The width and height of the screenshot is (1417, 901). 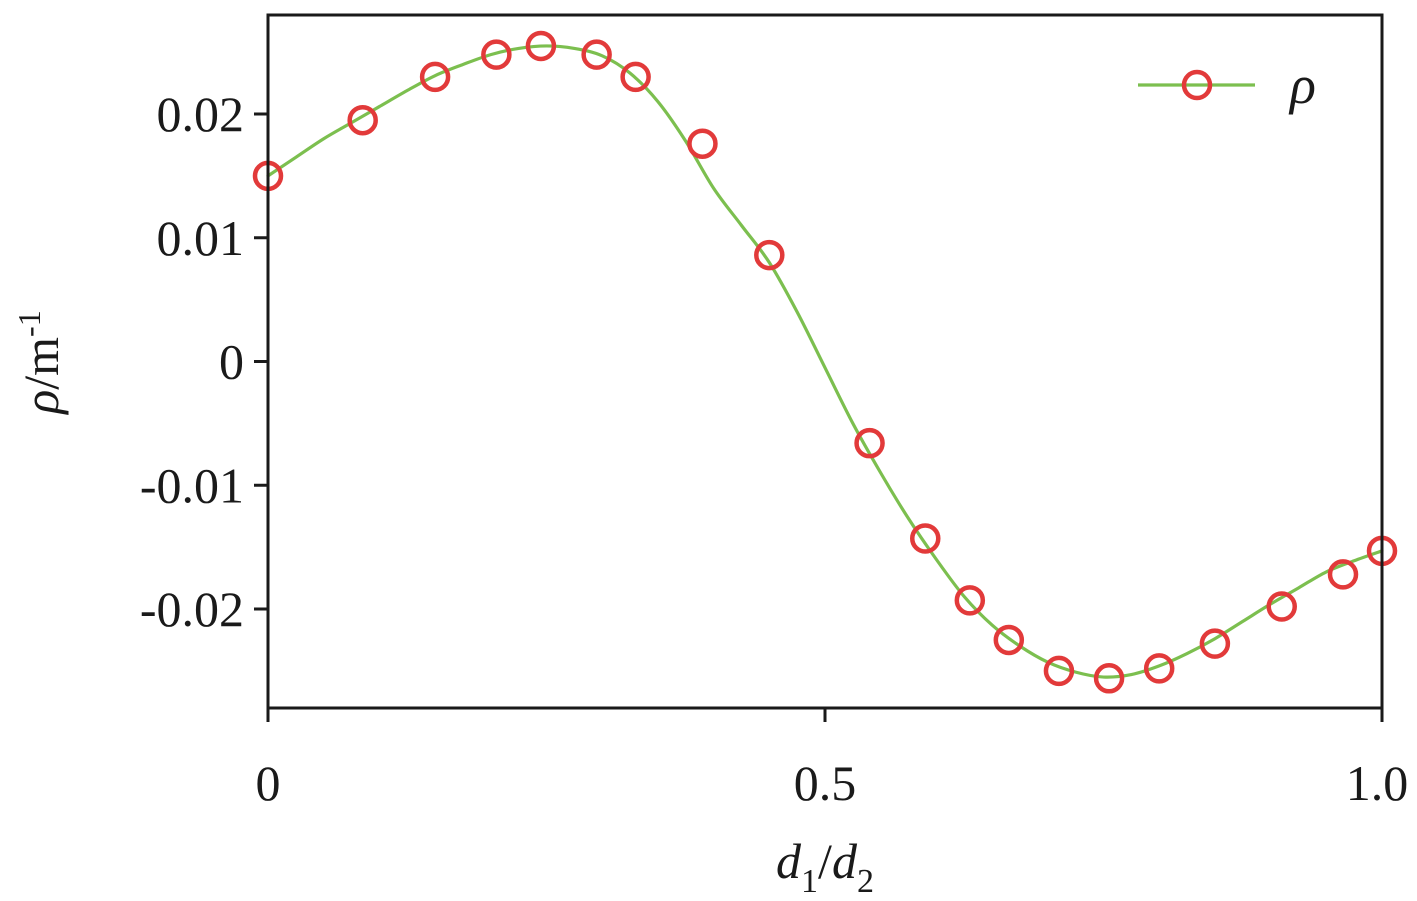 I want to click on legend: ρ, so click(x=1227, y=85).